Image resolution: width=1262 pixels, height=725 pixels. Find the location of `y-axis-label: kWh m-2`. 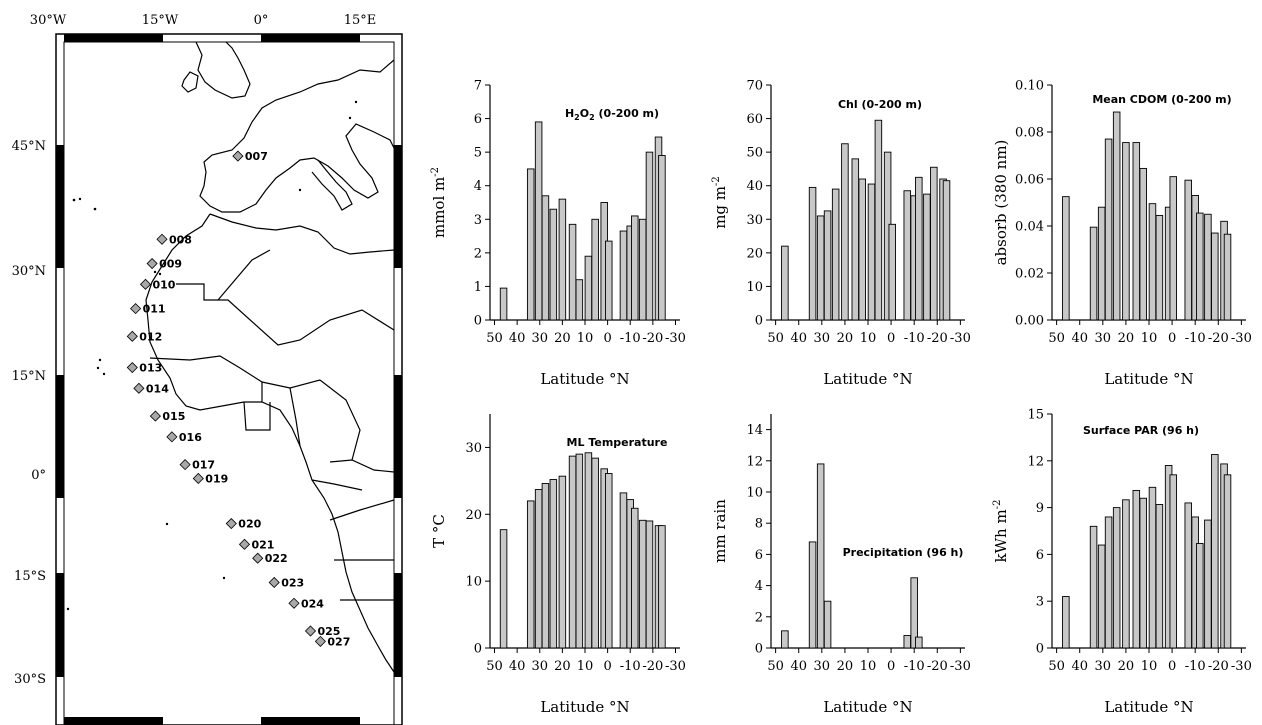

y-axis-label: kWh m-2 is located at coordinates (1001, 531).